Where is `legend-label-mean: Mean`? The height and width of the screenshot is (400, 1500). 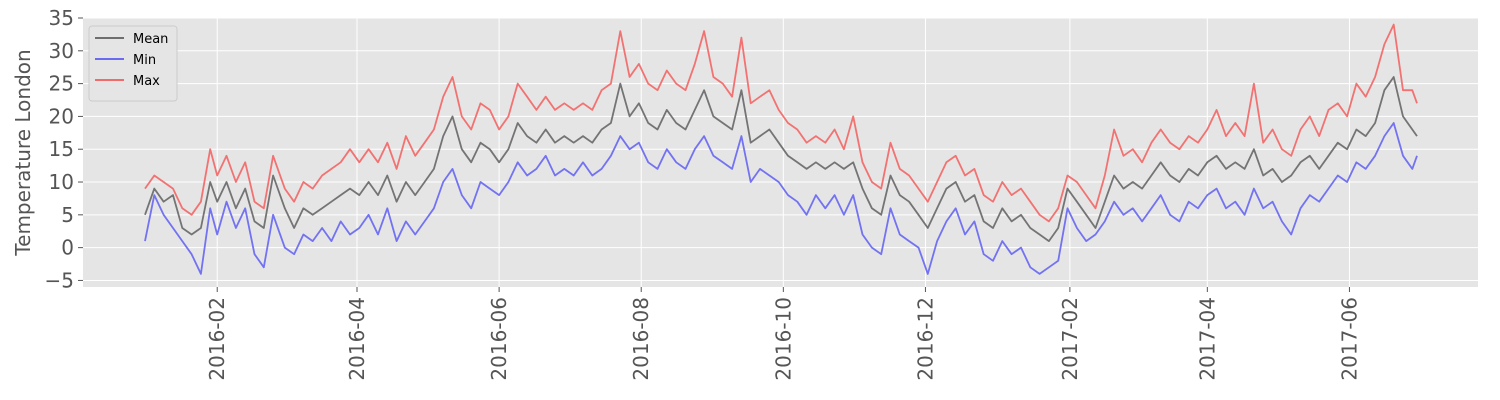 legend-label-mean: Mean is located at coordinates (150, 39).